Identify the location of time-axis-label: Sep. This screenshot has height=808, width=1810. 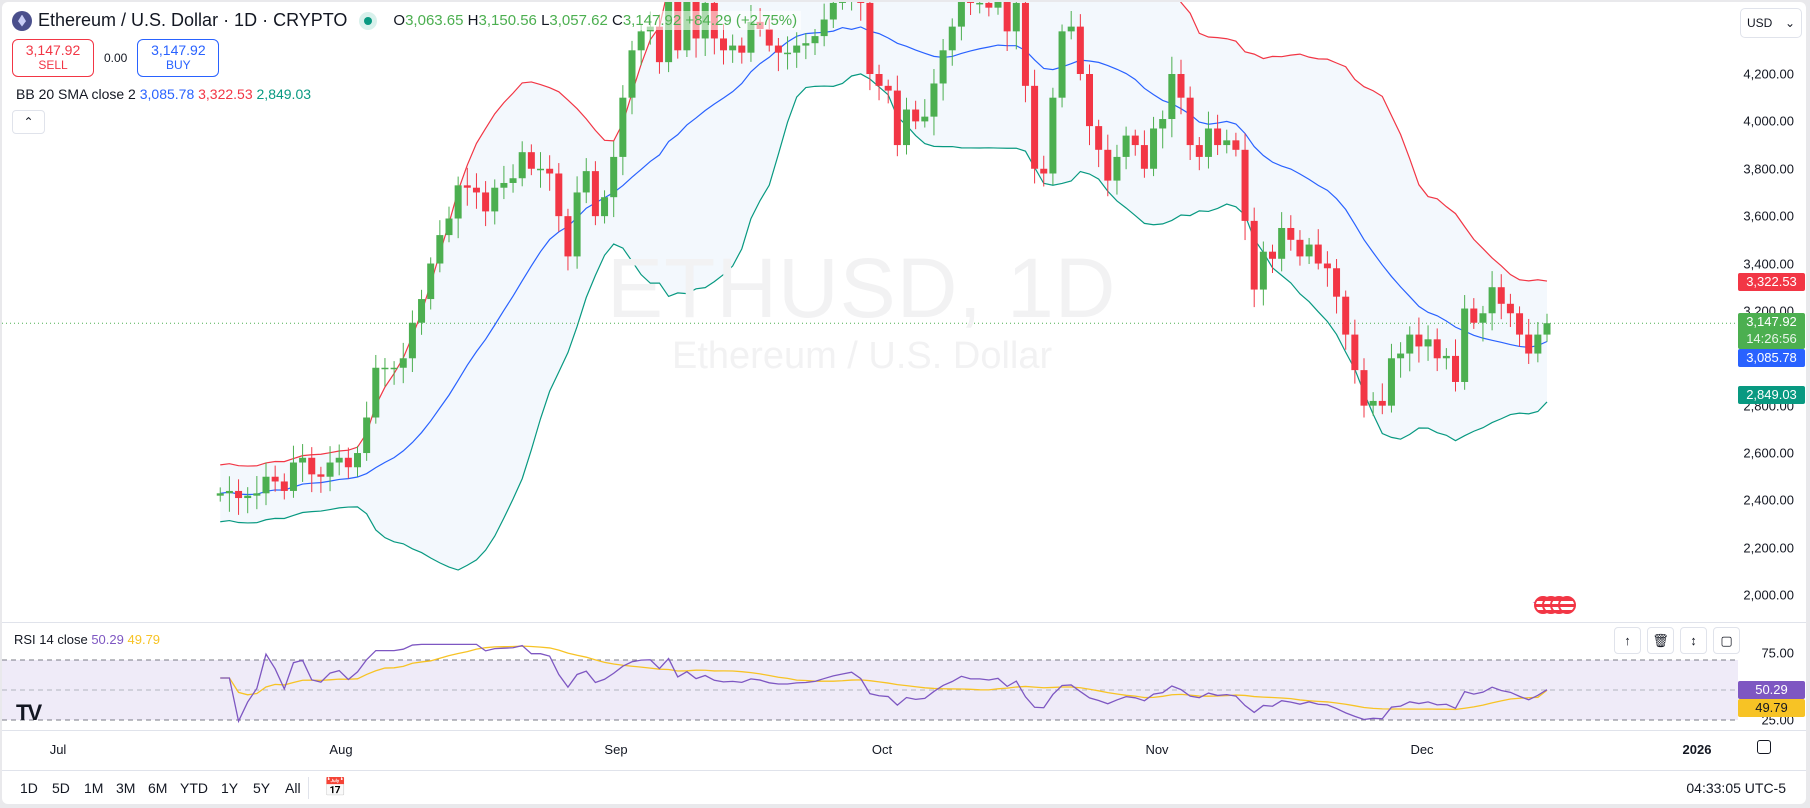
(616, 749).